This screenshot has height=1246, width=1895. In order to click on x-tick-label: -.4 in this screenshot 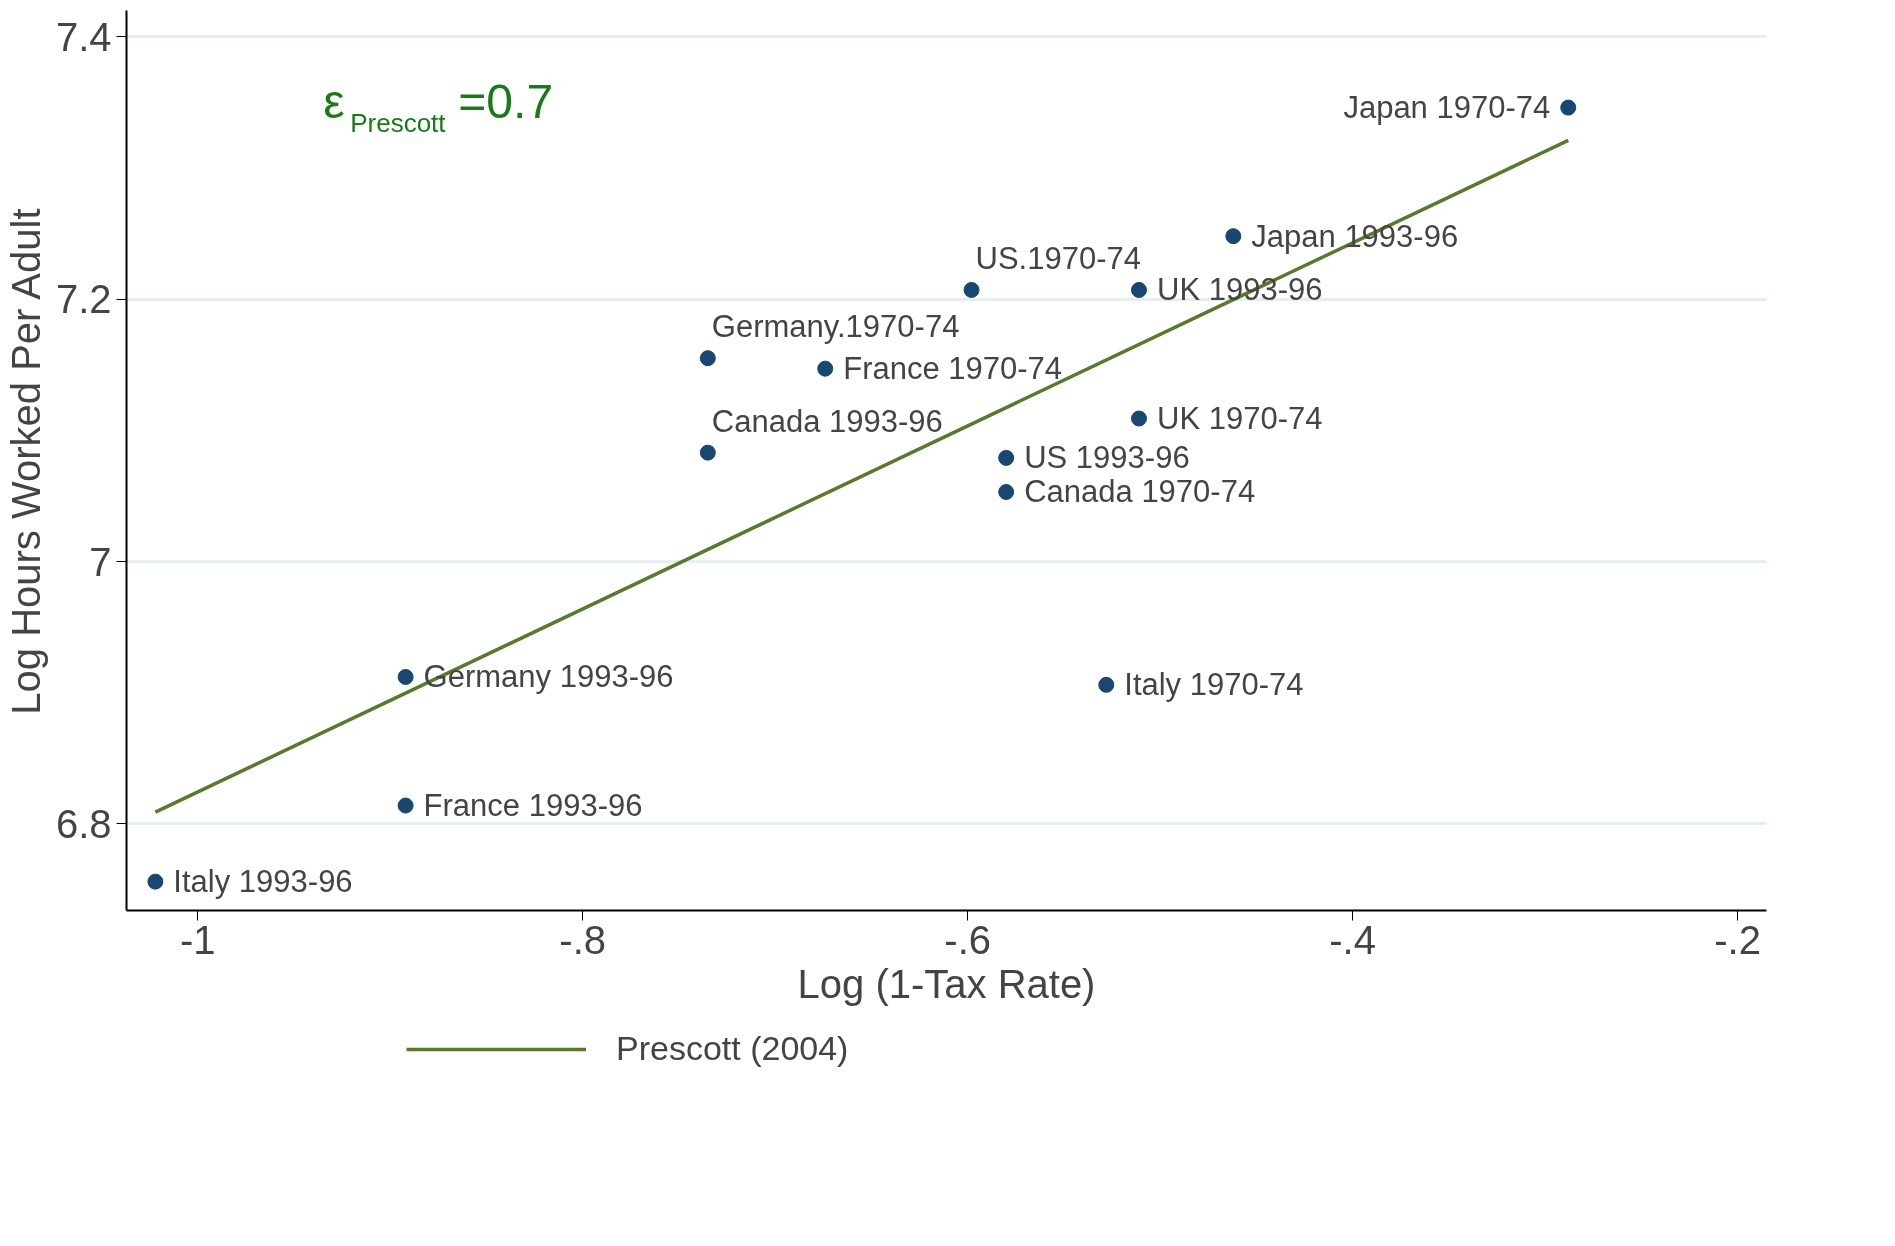, I will do `click(1352, 939)`.